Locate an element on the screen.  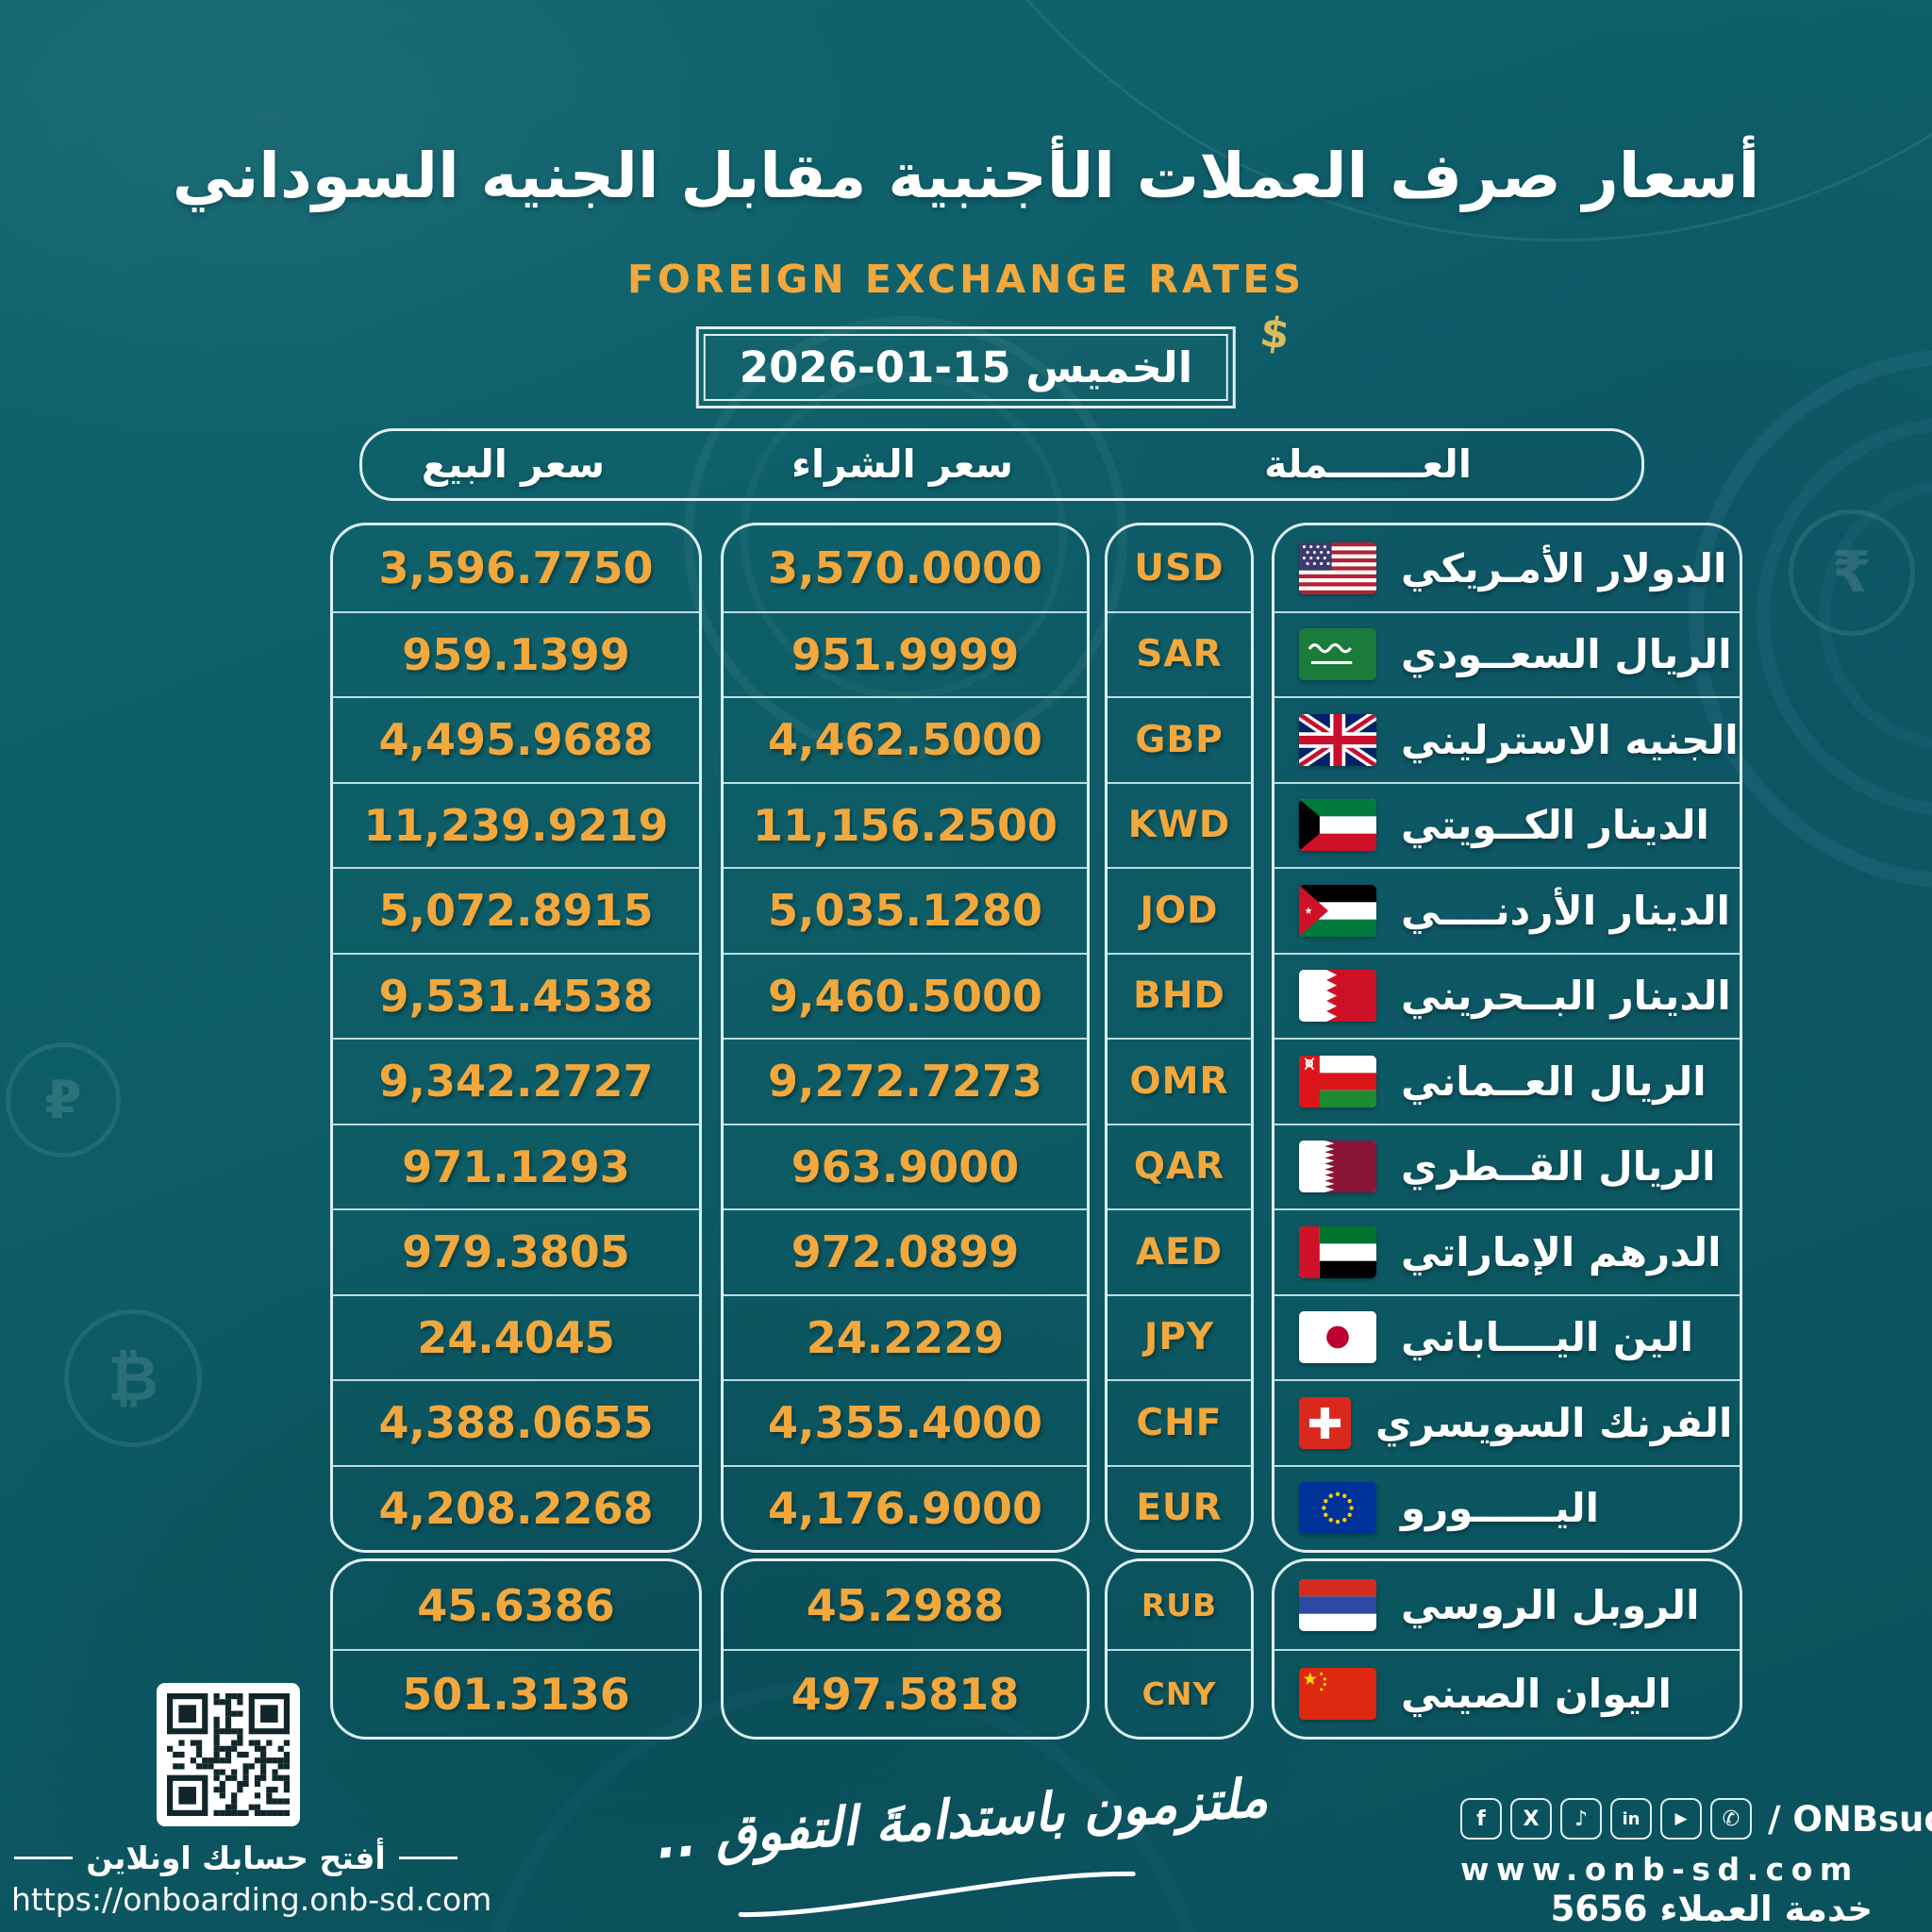
gb-flag-icon is located at coordinates (1337, 740).